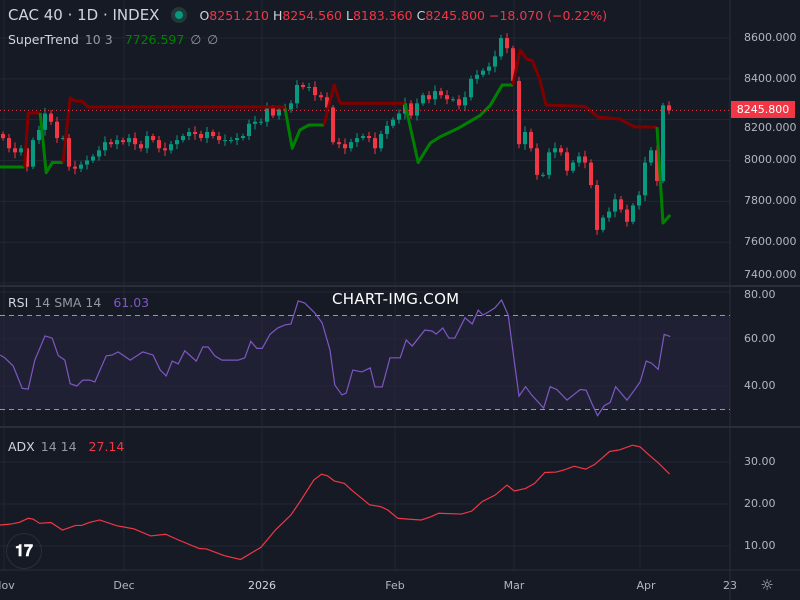 The height and width of the screenshot is (600, 800). I want to click on rsi-axis-label: 80.00, so click(760, 294).